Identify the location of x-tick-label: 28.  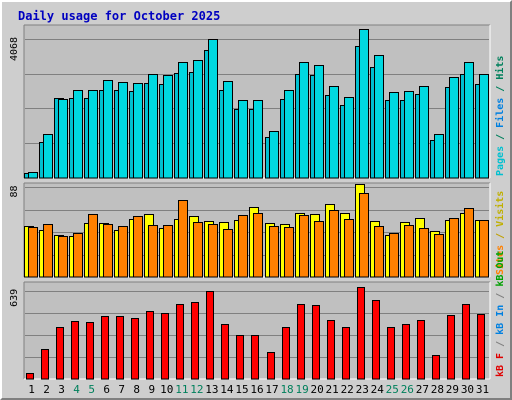
(437, 389).